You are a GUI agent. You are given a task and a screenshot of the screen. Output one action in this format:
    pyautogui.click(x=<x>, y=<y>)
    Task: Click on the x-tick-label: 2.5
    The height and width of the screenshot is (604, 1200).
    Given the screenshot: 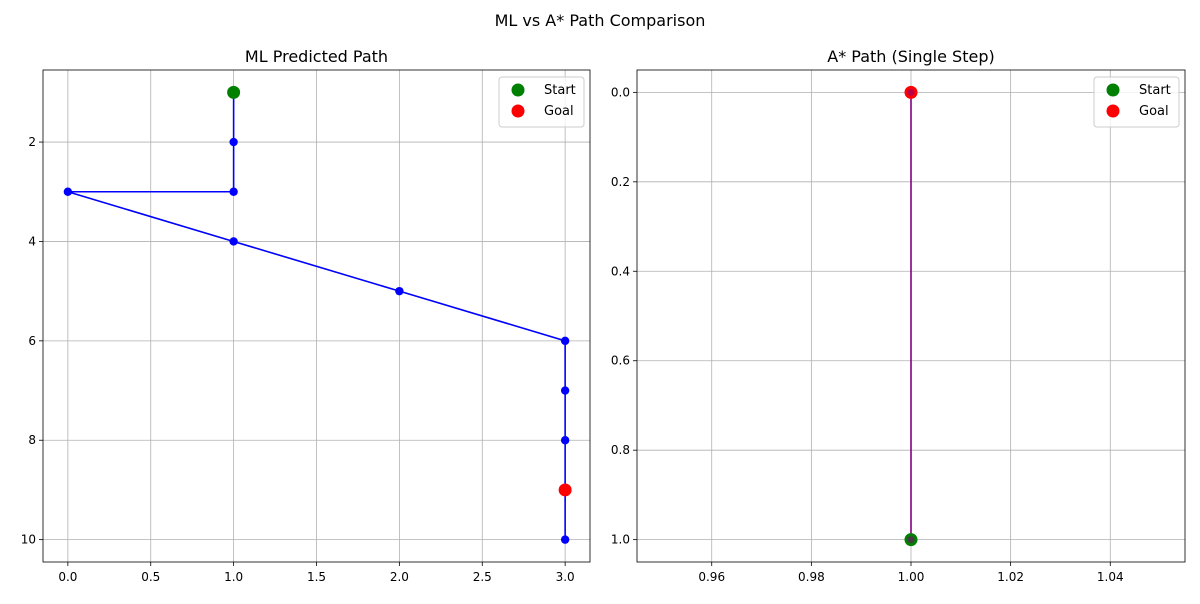 What is the action you would take?
    pyautogui.click(x=482, y=577)
    